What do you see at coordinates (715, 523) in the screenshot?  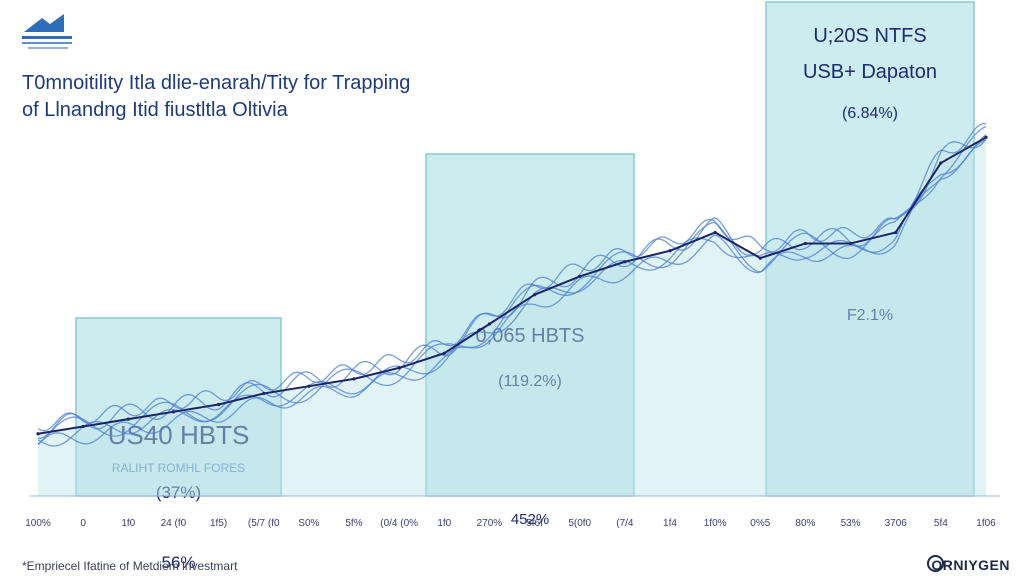 I see `x-tick-label: 1f0%` at bounding box center [715, 523].